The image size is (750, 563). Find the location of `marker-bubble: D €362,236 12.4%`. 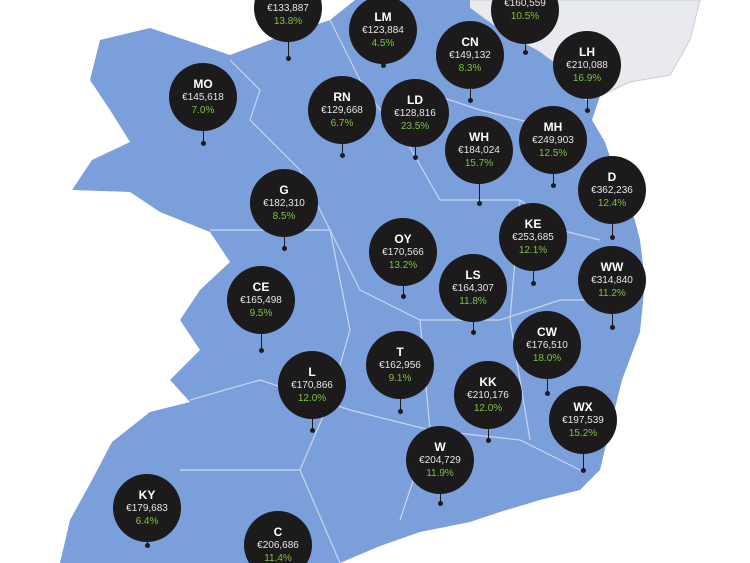

marker-bubble: D €362,236 12.4% is located at coordinates (612, 190).